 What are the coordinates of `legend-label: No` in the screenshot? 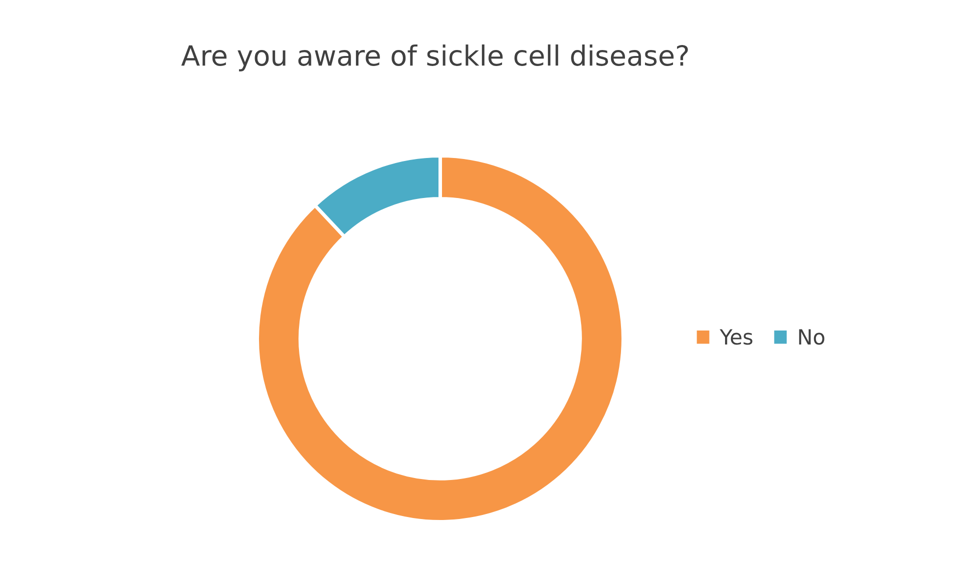 It's located at (811, 337).